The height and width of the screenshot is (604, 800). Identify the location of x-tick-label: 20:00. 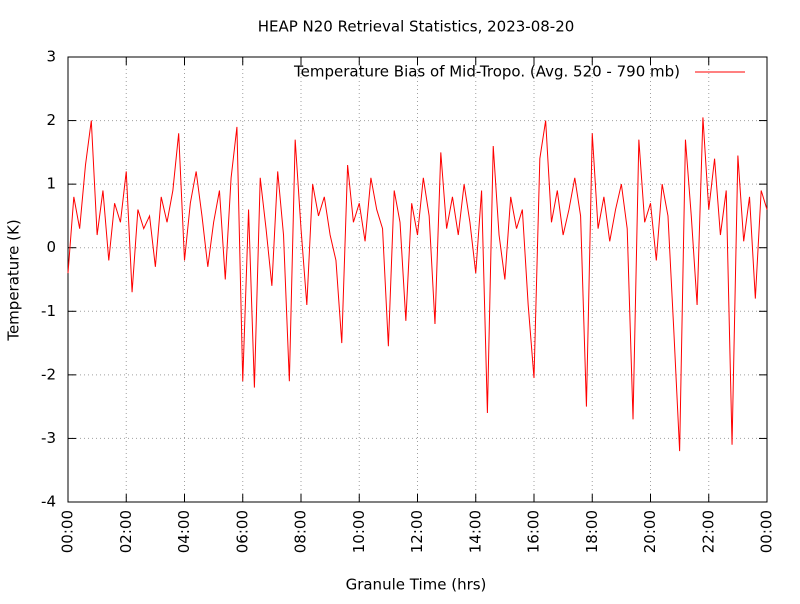
(650, 531).